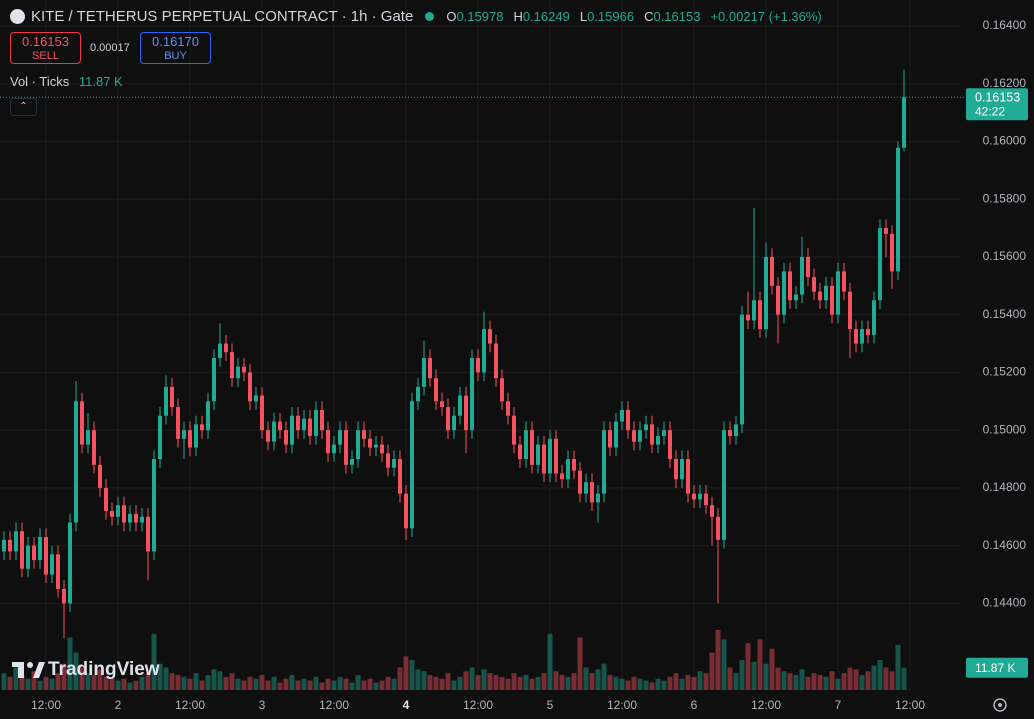  Describe the element at coordinates (1005, 25) in the screenshot. I see `y-tick-label: 0.16400` at that location.